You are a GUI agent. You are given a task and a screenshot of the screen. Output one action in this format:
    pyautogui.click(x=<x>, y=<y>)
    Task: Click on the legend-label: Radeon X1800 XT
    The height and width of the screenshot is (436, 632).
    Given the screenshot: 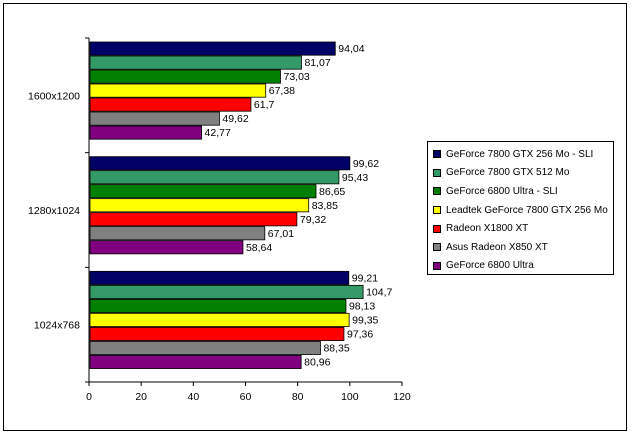 What is the action you would take?
    pyautogui.click(x=487, y=229)
    